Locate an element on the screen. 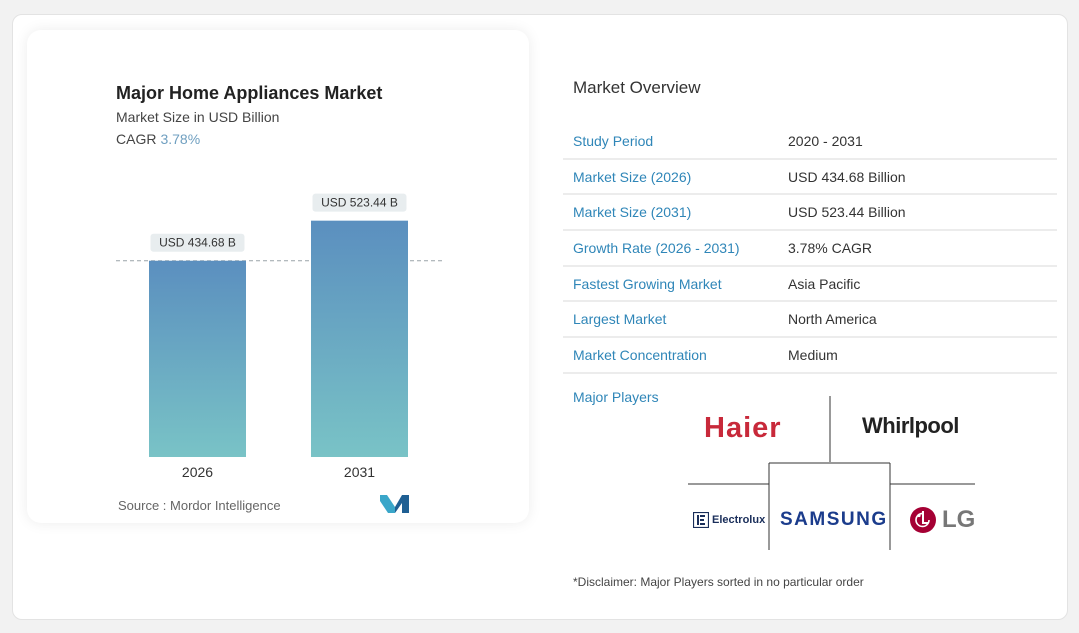 Image resolution: width=1079 pixels, height=633 pixels. overview-value: 3.78% CAGR is located at coordinates (830, 247).